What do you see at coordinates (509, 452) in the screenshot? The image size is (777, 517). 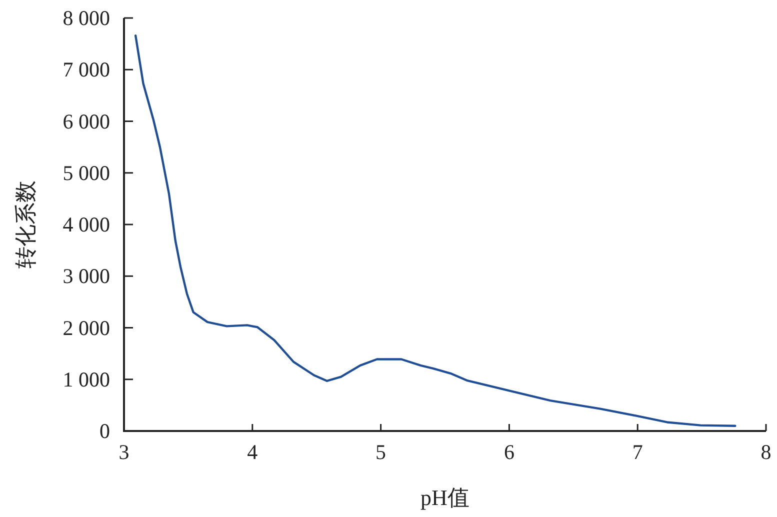 I see `x-tick-label: 6` at bounding box center [509, 452].